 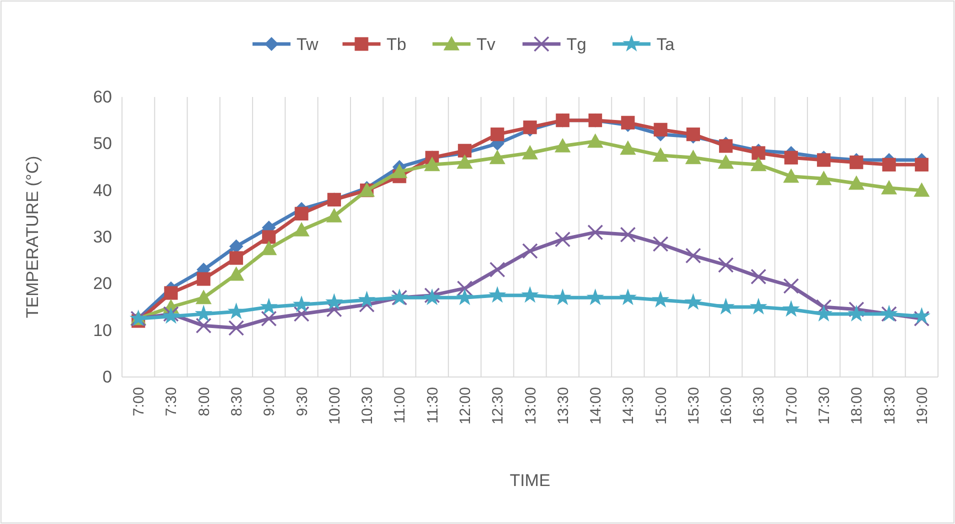 I want to click on x-tick-label: 18:00, so click(x=857, y=406).